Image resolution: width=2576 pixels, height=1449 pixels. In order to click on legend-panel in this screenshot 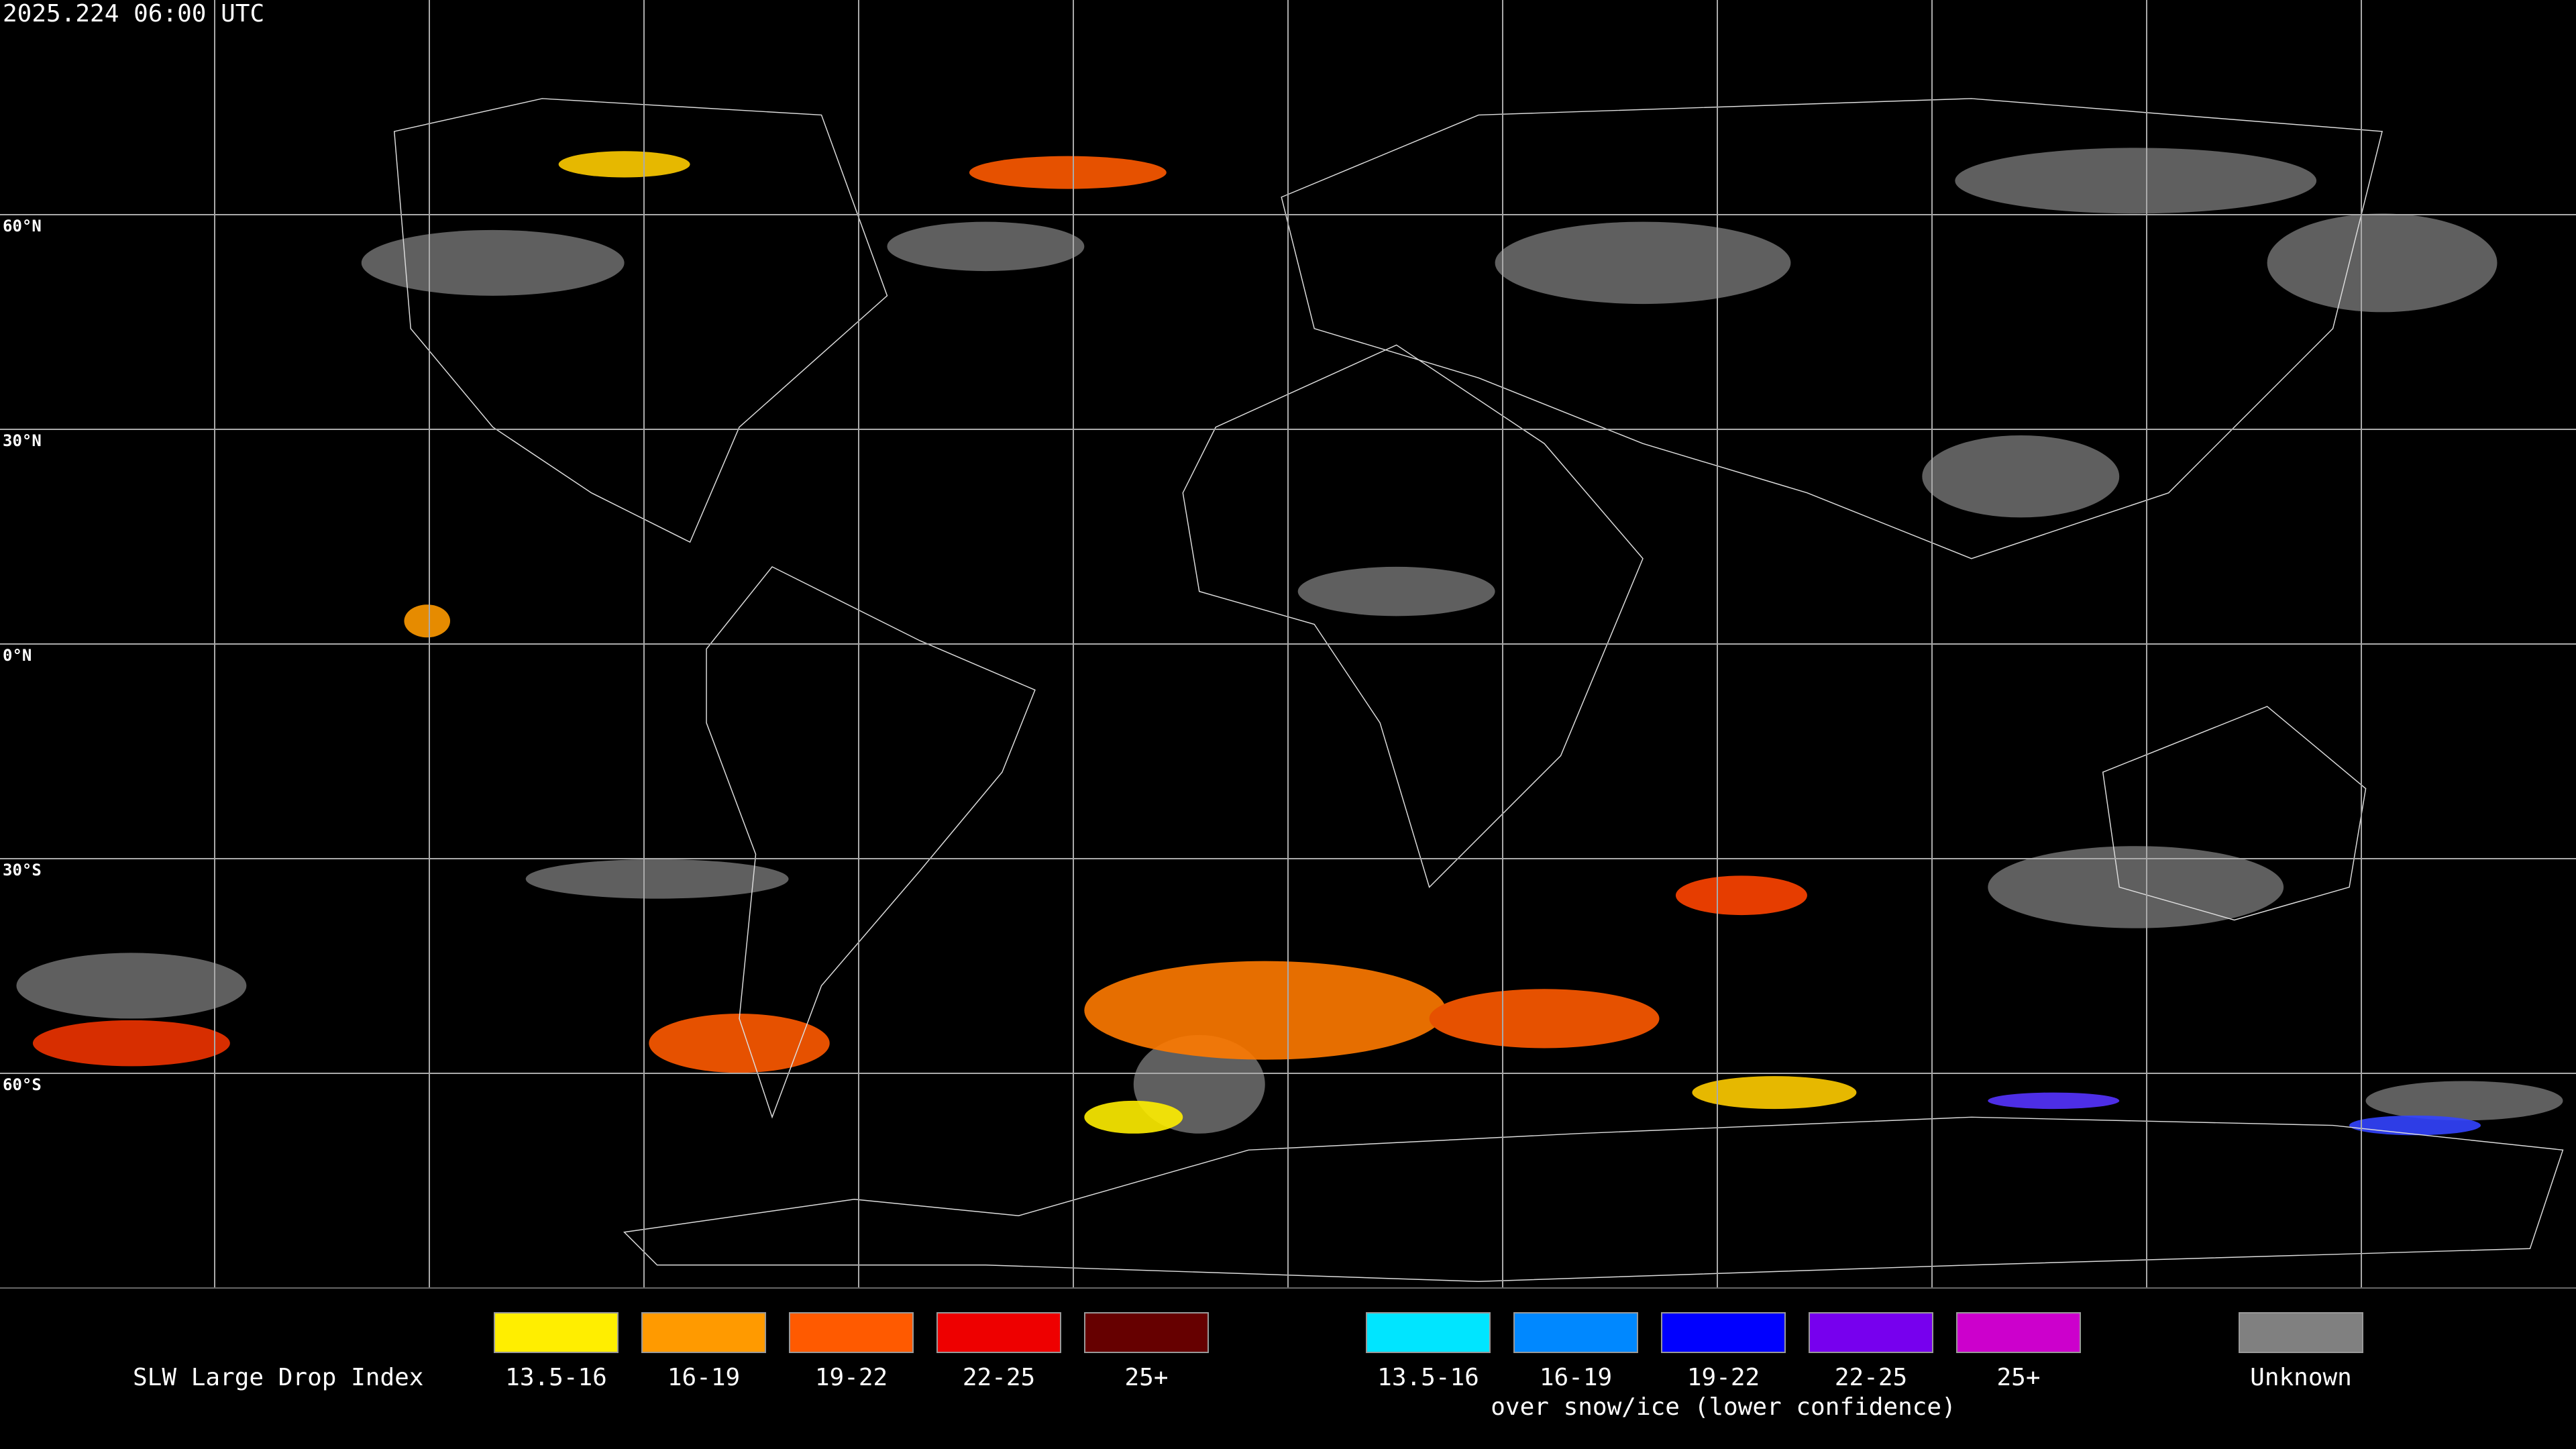, I will do `click(1288, 1368)`.